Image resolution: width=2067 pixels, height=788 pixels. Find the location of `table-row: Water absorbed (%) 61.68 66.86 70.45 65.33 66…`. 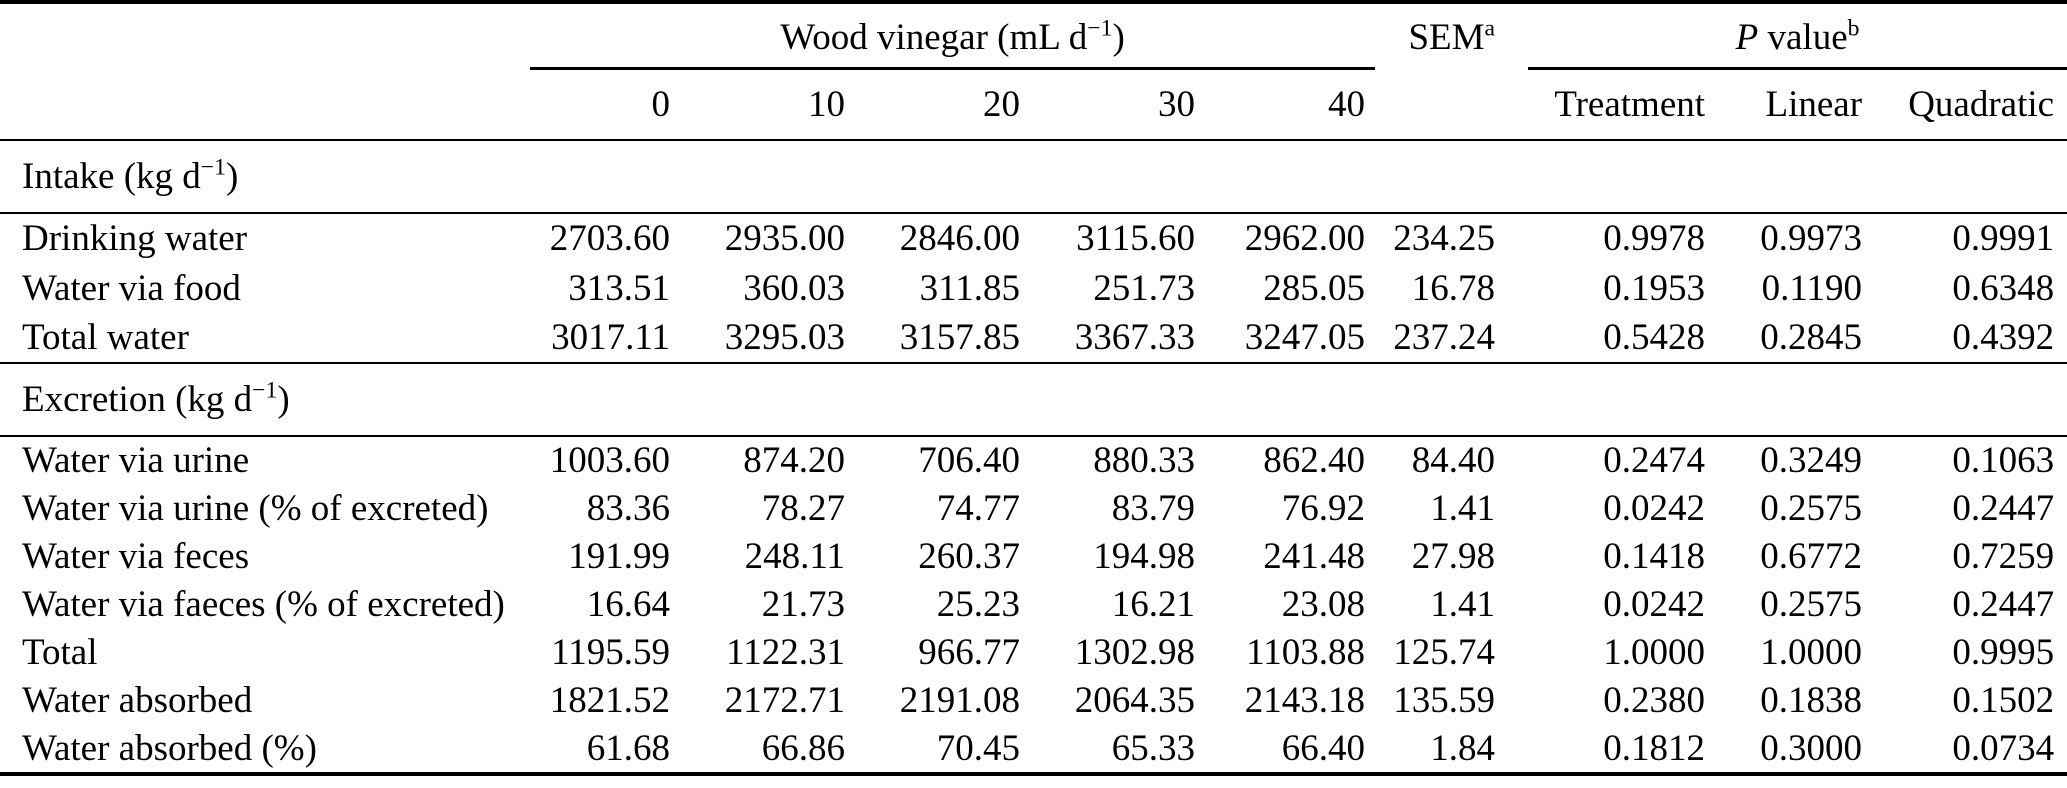

table-row: Water absorbed (%) 61.68 66.86 70.45 65.33 66… is located at coordinates (1033, 748).